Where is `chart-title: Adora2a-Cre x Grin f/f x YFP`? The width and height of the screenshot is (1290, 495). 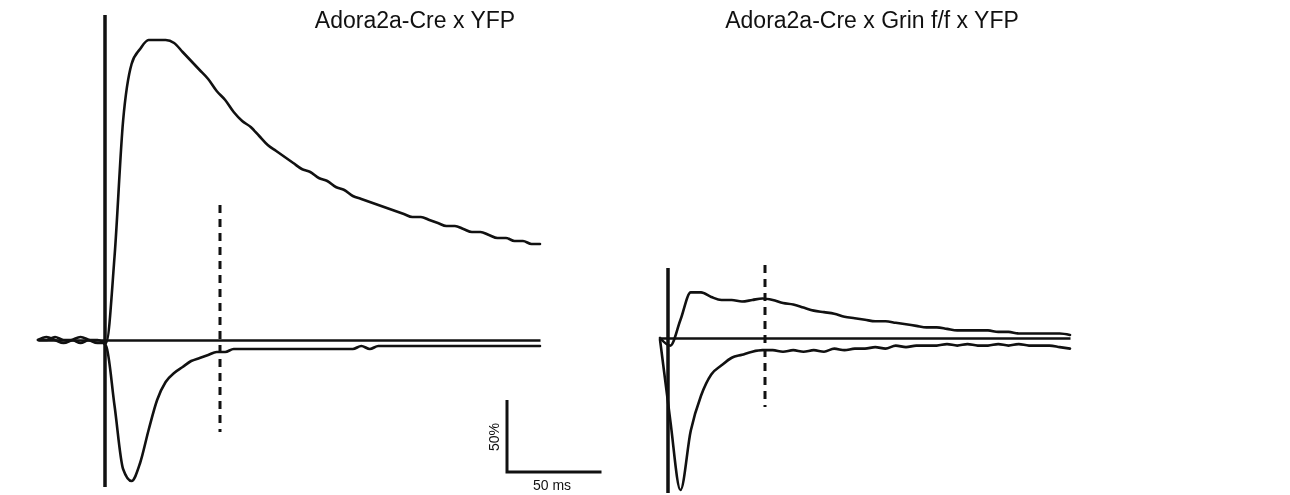
chart-title: Adora2a-Cre x Grin f/f x YFP is located at coordinates (872, 20).